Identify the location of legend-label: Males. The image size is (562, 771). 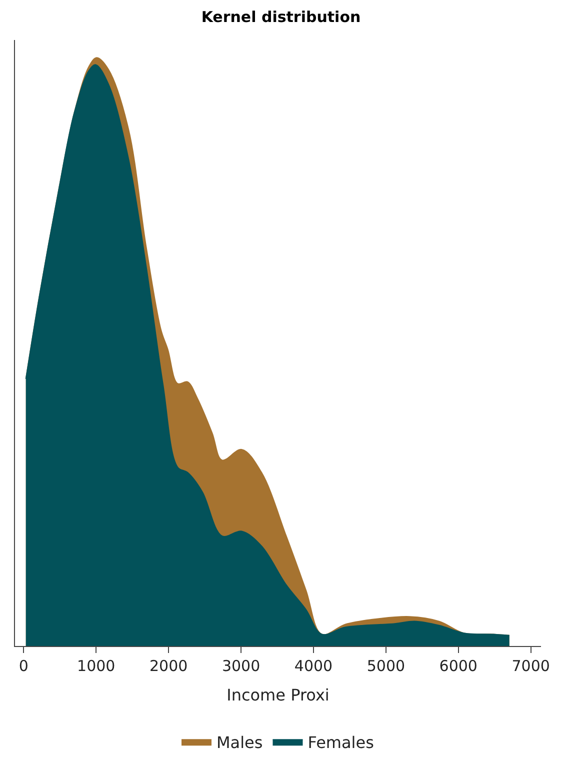
(239, 742).